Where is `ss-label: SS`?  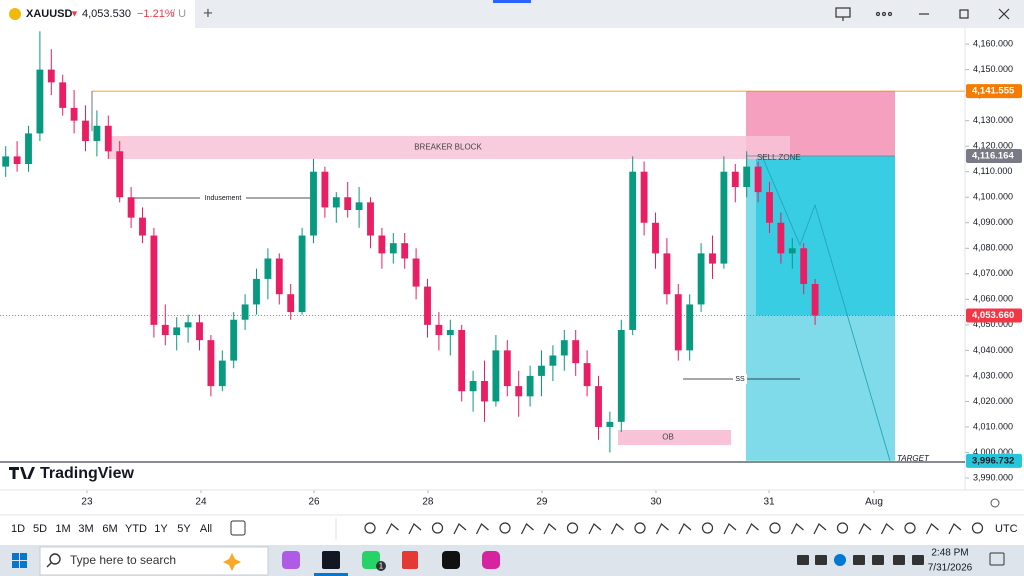 ss-label: SS is located at coordinates (740, 379).